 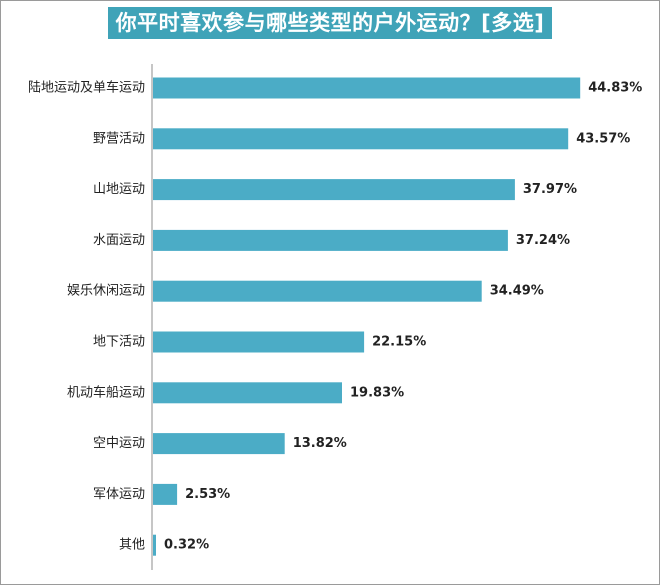 I want to click on value-label: 44.83%, so click(x=615, y=88).